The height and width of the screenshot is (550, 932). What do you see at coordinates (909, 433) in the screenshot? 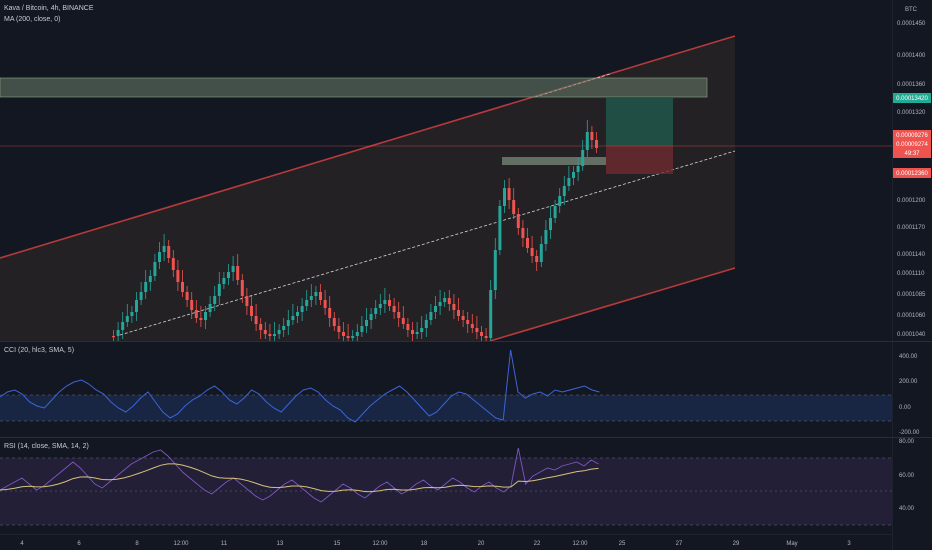
I see `cci-tick-label: -200.00` at bounding box center [909, 433].